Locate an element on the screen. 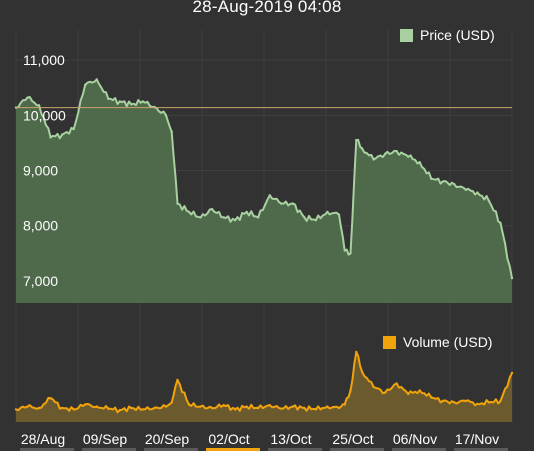 The image size is (534, 451). price-y-axis: 11,000 10,000 9,000 8,000 7,000 is located at coordinates (44, 170).